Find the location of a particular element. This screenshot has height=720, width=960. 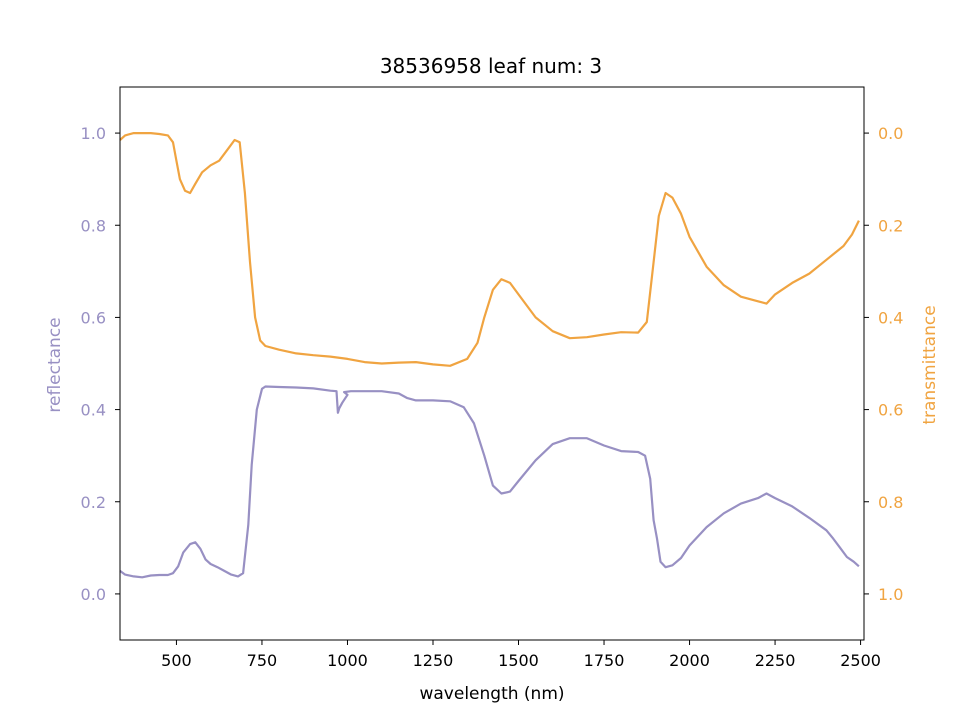

x-axis: 500 750 1000 1250 1500 1750 2000 2250 2500 is located at coordinates (521, 655).